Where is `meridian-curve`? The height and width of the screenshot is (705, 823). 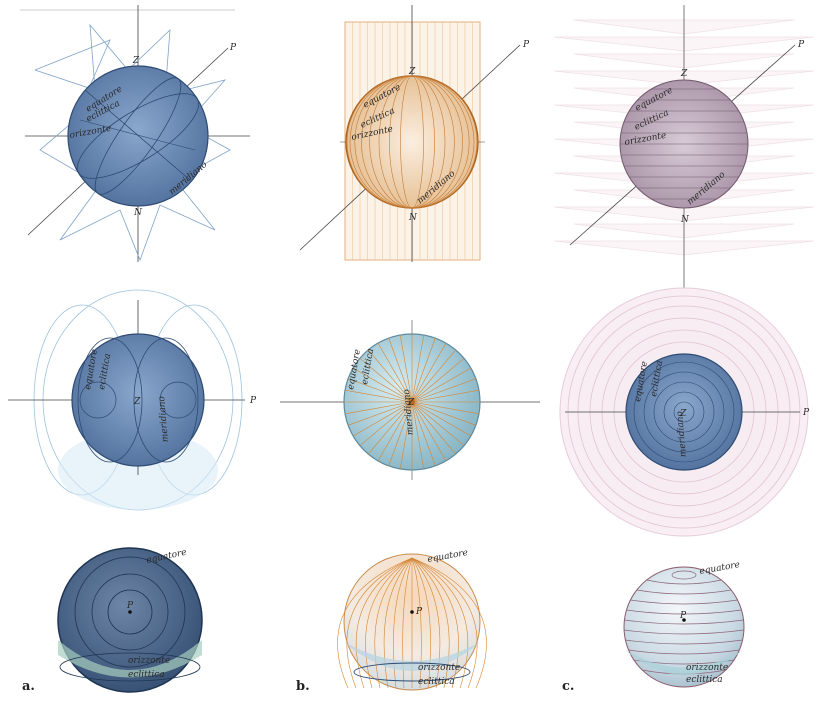
meridian-curve is located at coordinates (412, 142).